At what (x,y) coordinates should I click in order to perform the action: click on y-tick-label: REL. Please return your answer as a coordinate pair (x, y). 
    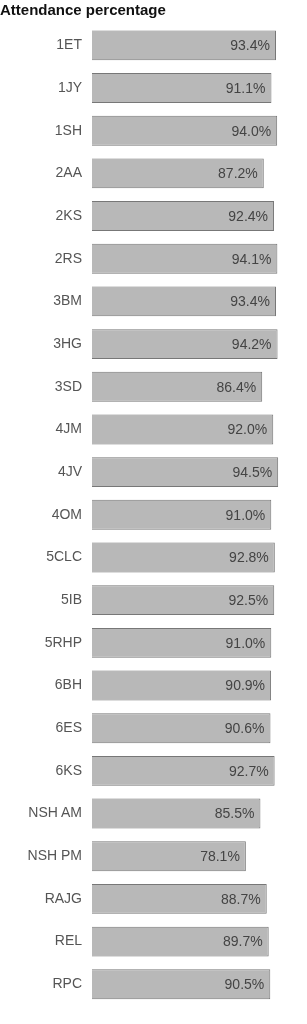
    Looking at the image, I should click on (68, 940).